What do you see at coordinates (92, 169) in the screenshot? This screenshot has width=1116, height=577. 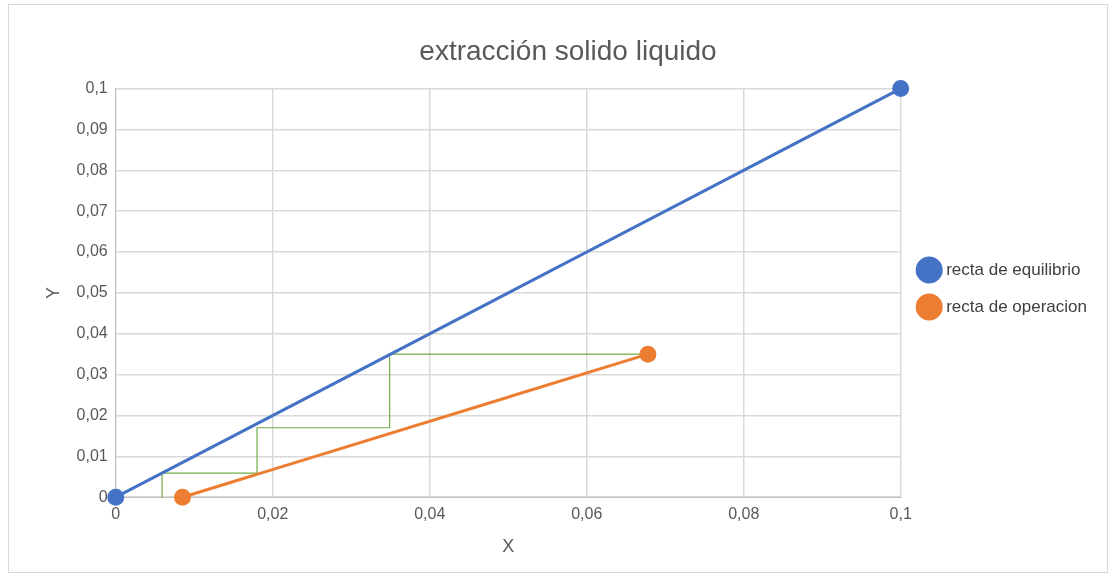 I see `y-tick-label: 0,08` at bounding box center [92, 169].